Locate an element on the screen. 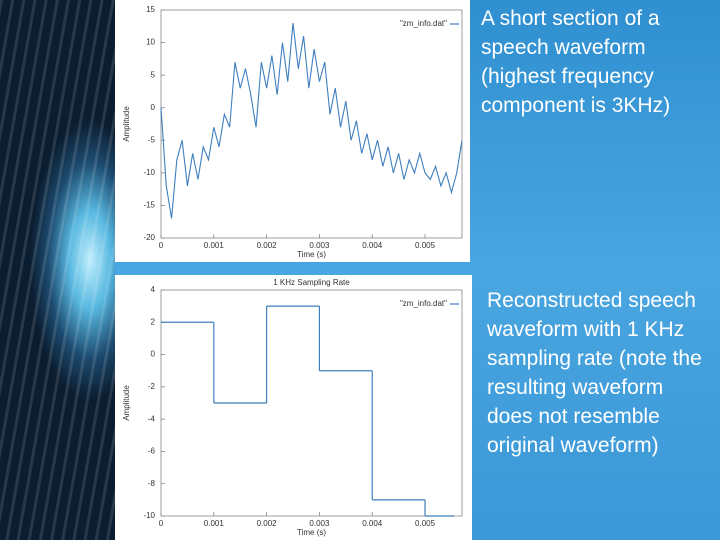 The height and width of the screenshot is (540, 720). y-tick-label: -8 is located at coordinates (152, 483).